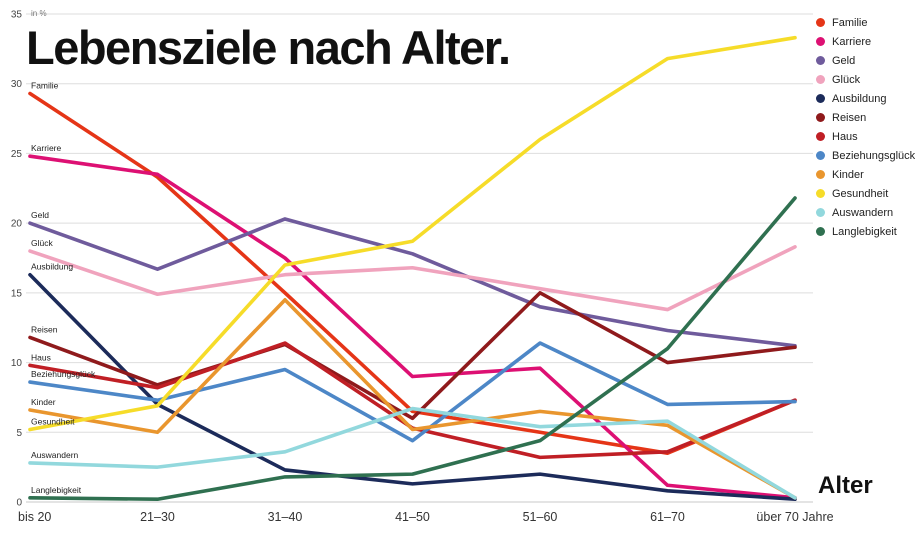 The image size is (915, 533). Describe the element at coordinates (41, 357) in the screenshot. I see `series-start-label-haus: Haus` at that location.